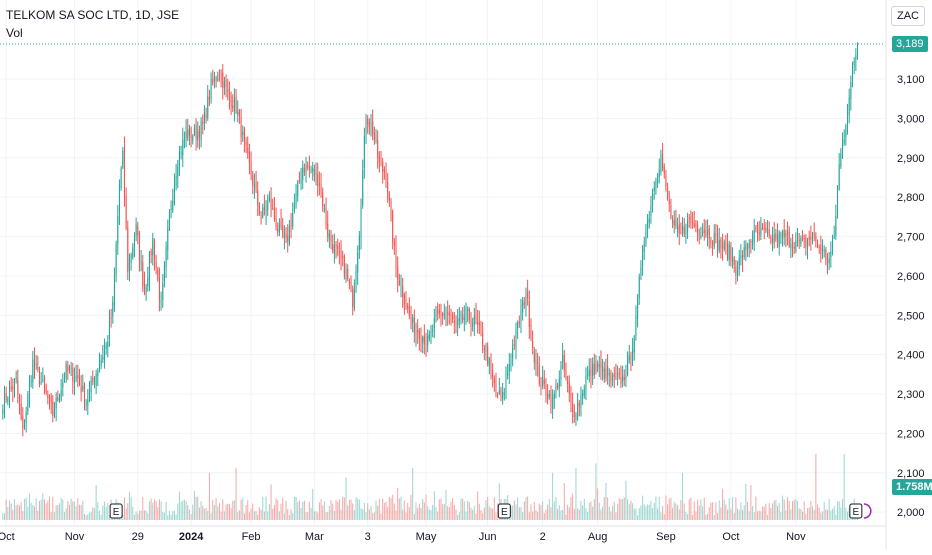 Image resolution: width=932 pixels, height=555 pixels. I want to click on currency-button: ZAC, so click(908, 16).